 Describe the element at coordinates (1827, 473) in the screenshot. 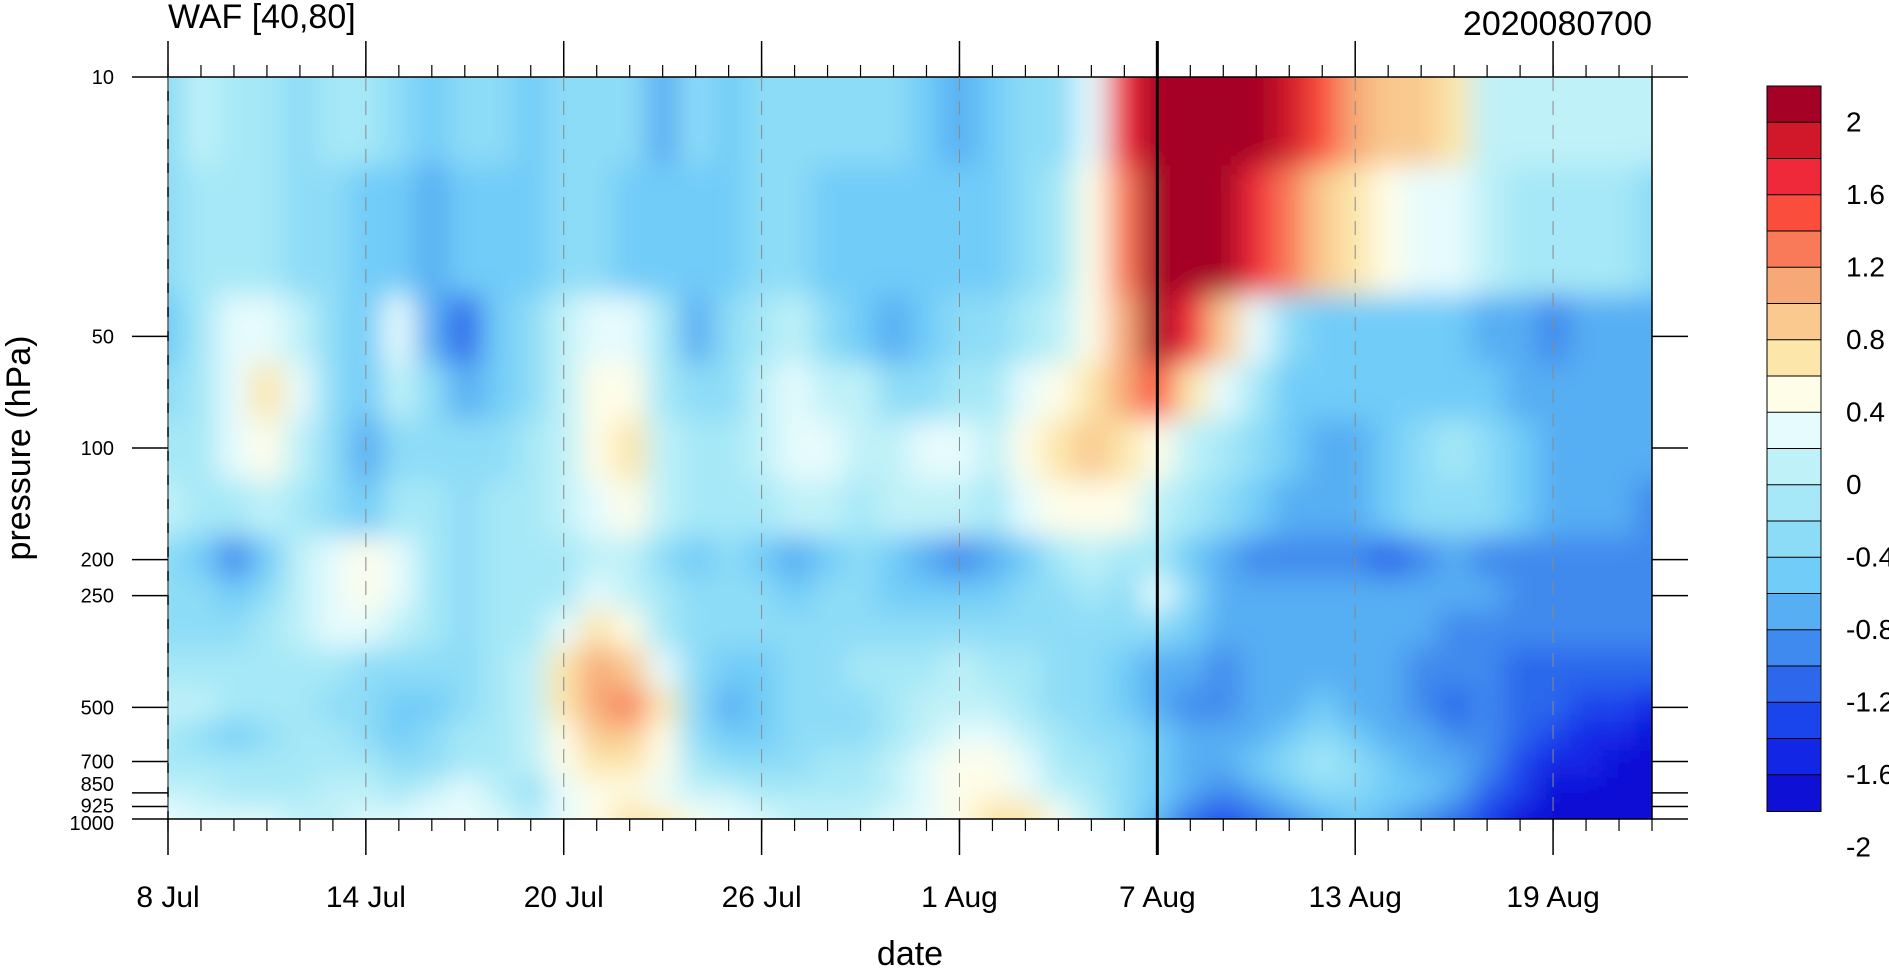

I see `colorbar: 2 1.6 1.2 0.8 0.4 0 -0.4 -0.8 -1.2 -1.6 -2` at that location.